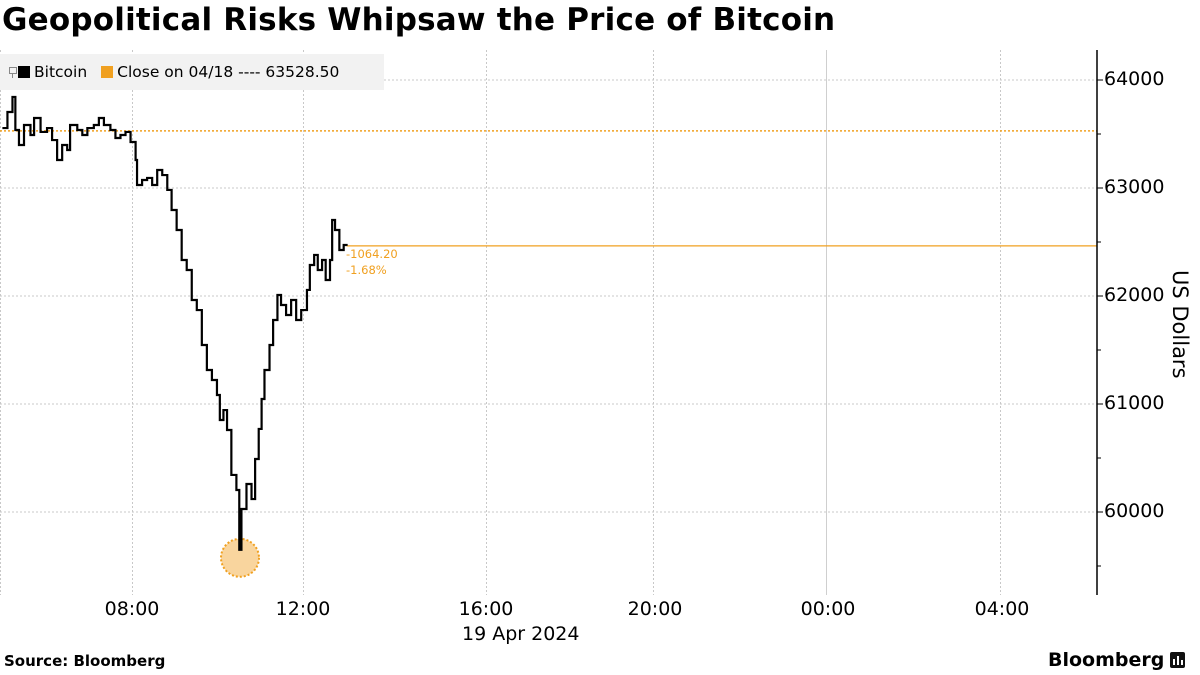 This screenshot has height=675, width=1200. Describe the element at coordinates (107, 72) in the screenshot. I see `close-swatch-icon` at that location.